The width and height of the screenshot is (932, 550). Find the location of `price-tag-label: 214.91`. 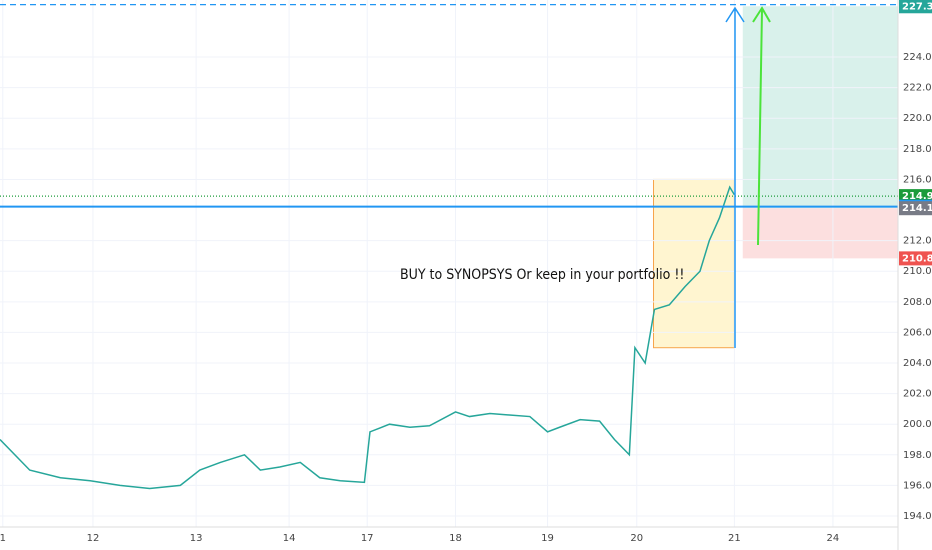

price-tag-label: 214.91 is located at coordinates (917, 196).